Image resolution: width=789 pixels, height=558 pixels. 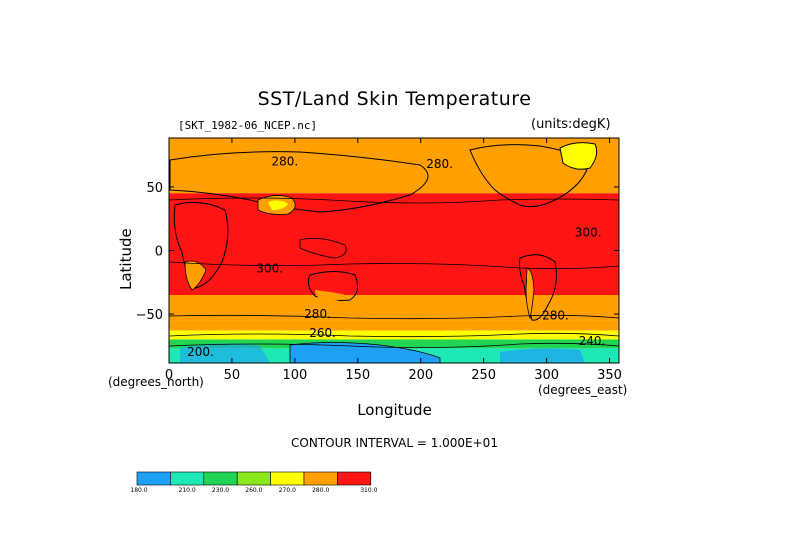 What do you see at coordinates (200, 352) in the screenshot?
I see `contour-label: 200.` at bounding box center [200, 352].